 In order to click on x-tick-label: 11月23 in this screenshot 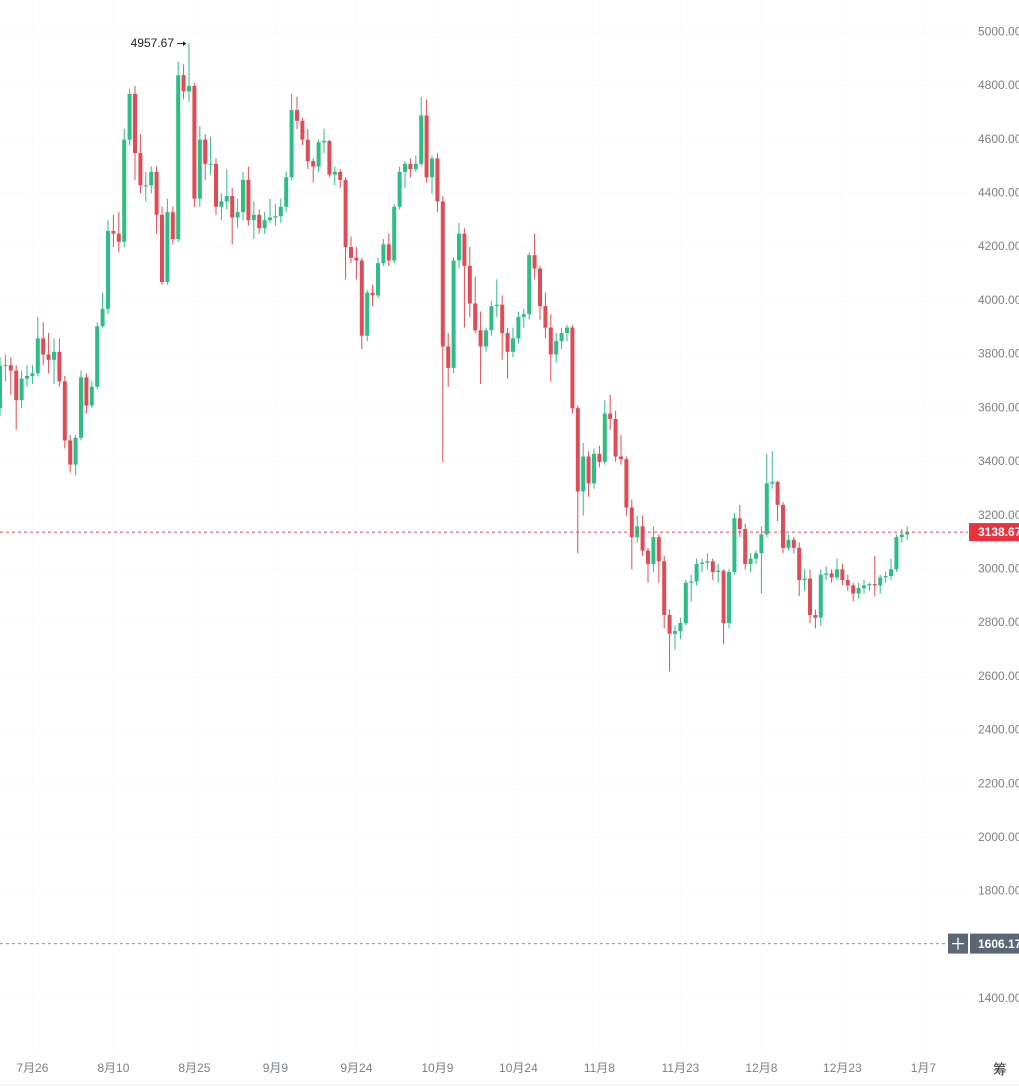, I will do `click(680, 1068)`.